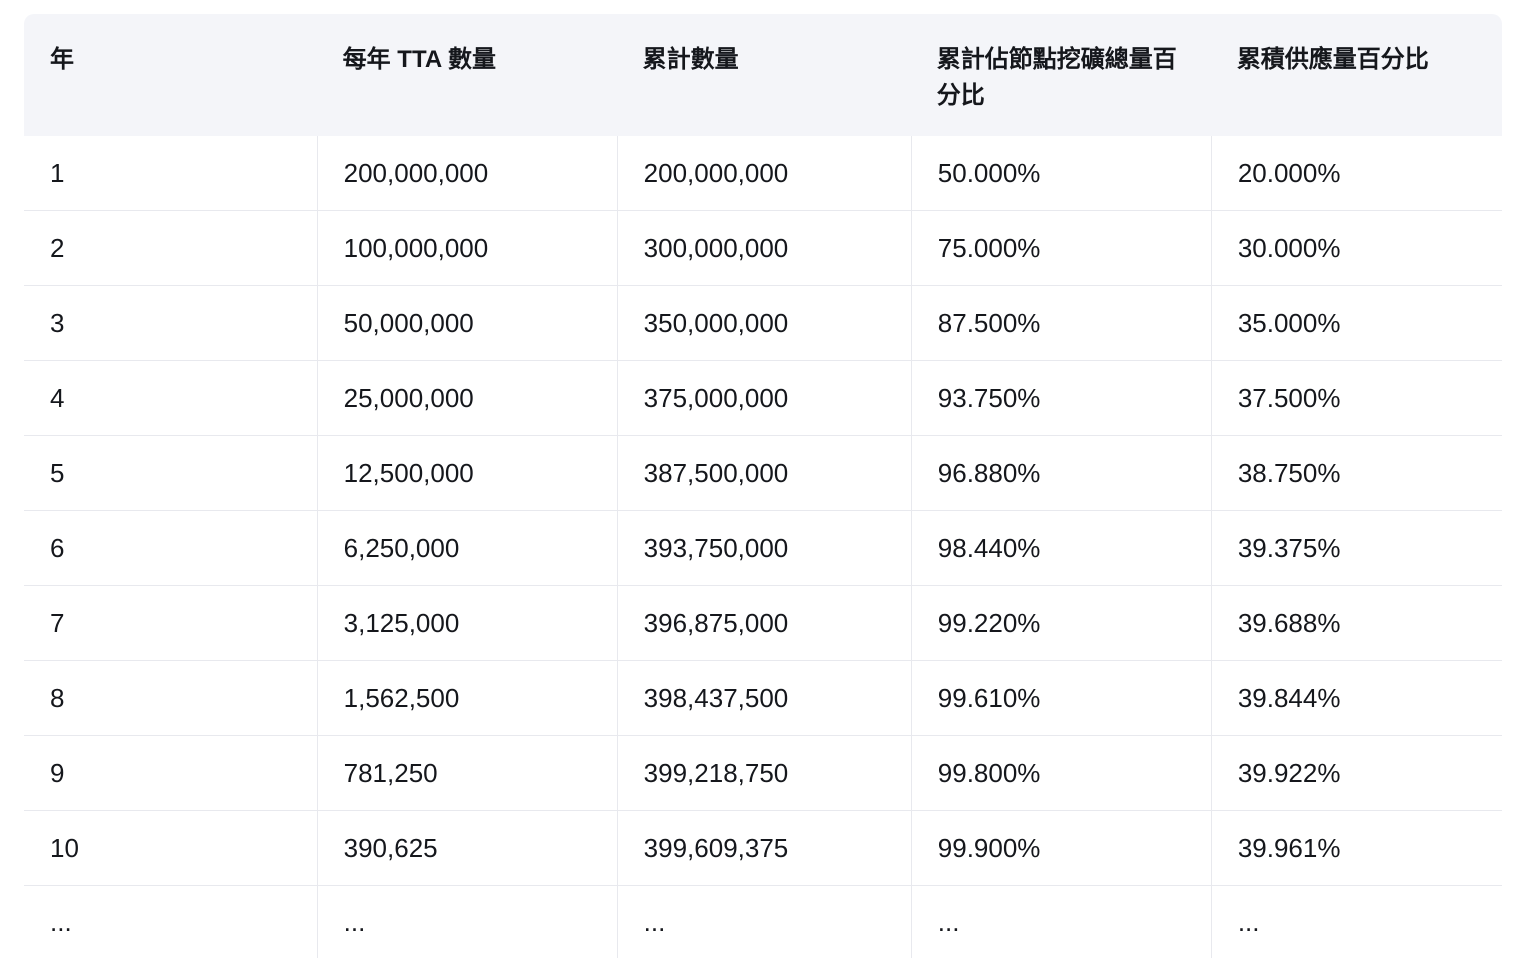 The image size is (1526, 964). I want to click on cell-annual-tta-amount: 3,125,000, so click(466, 623).